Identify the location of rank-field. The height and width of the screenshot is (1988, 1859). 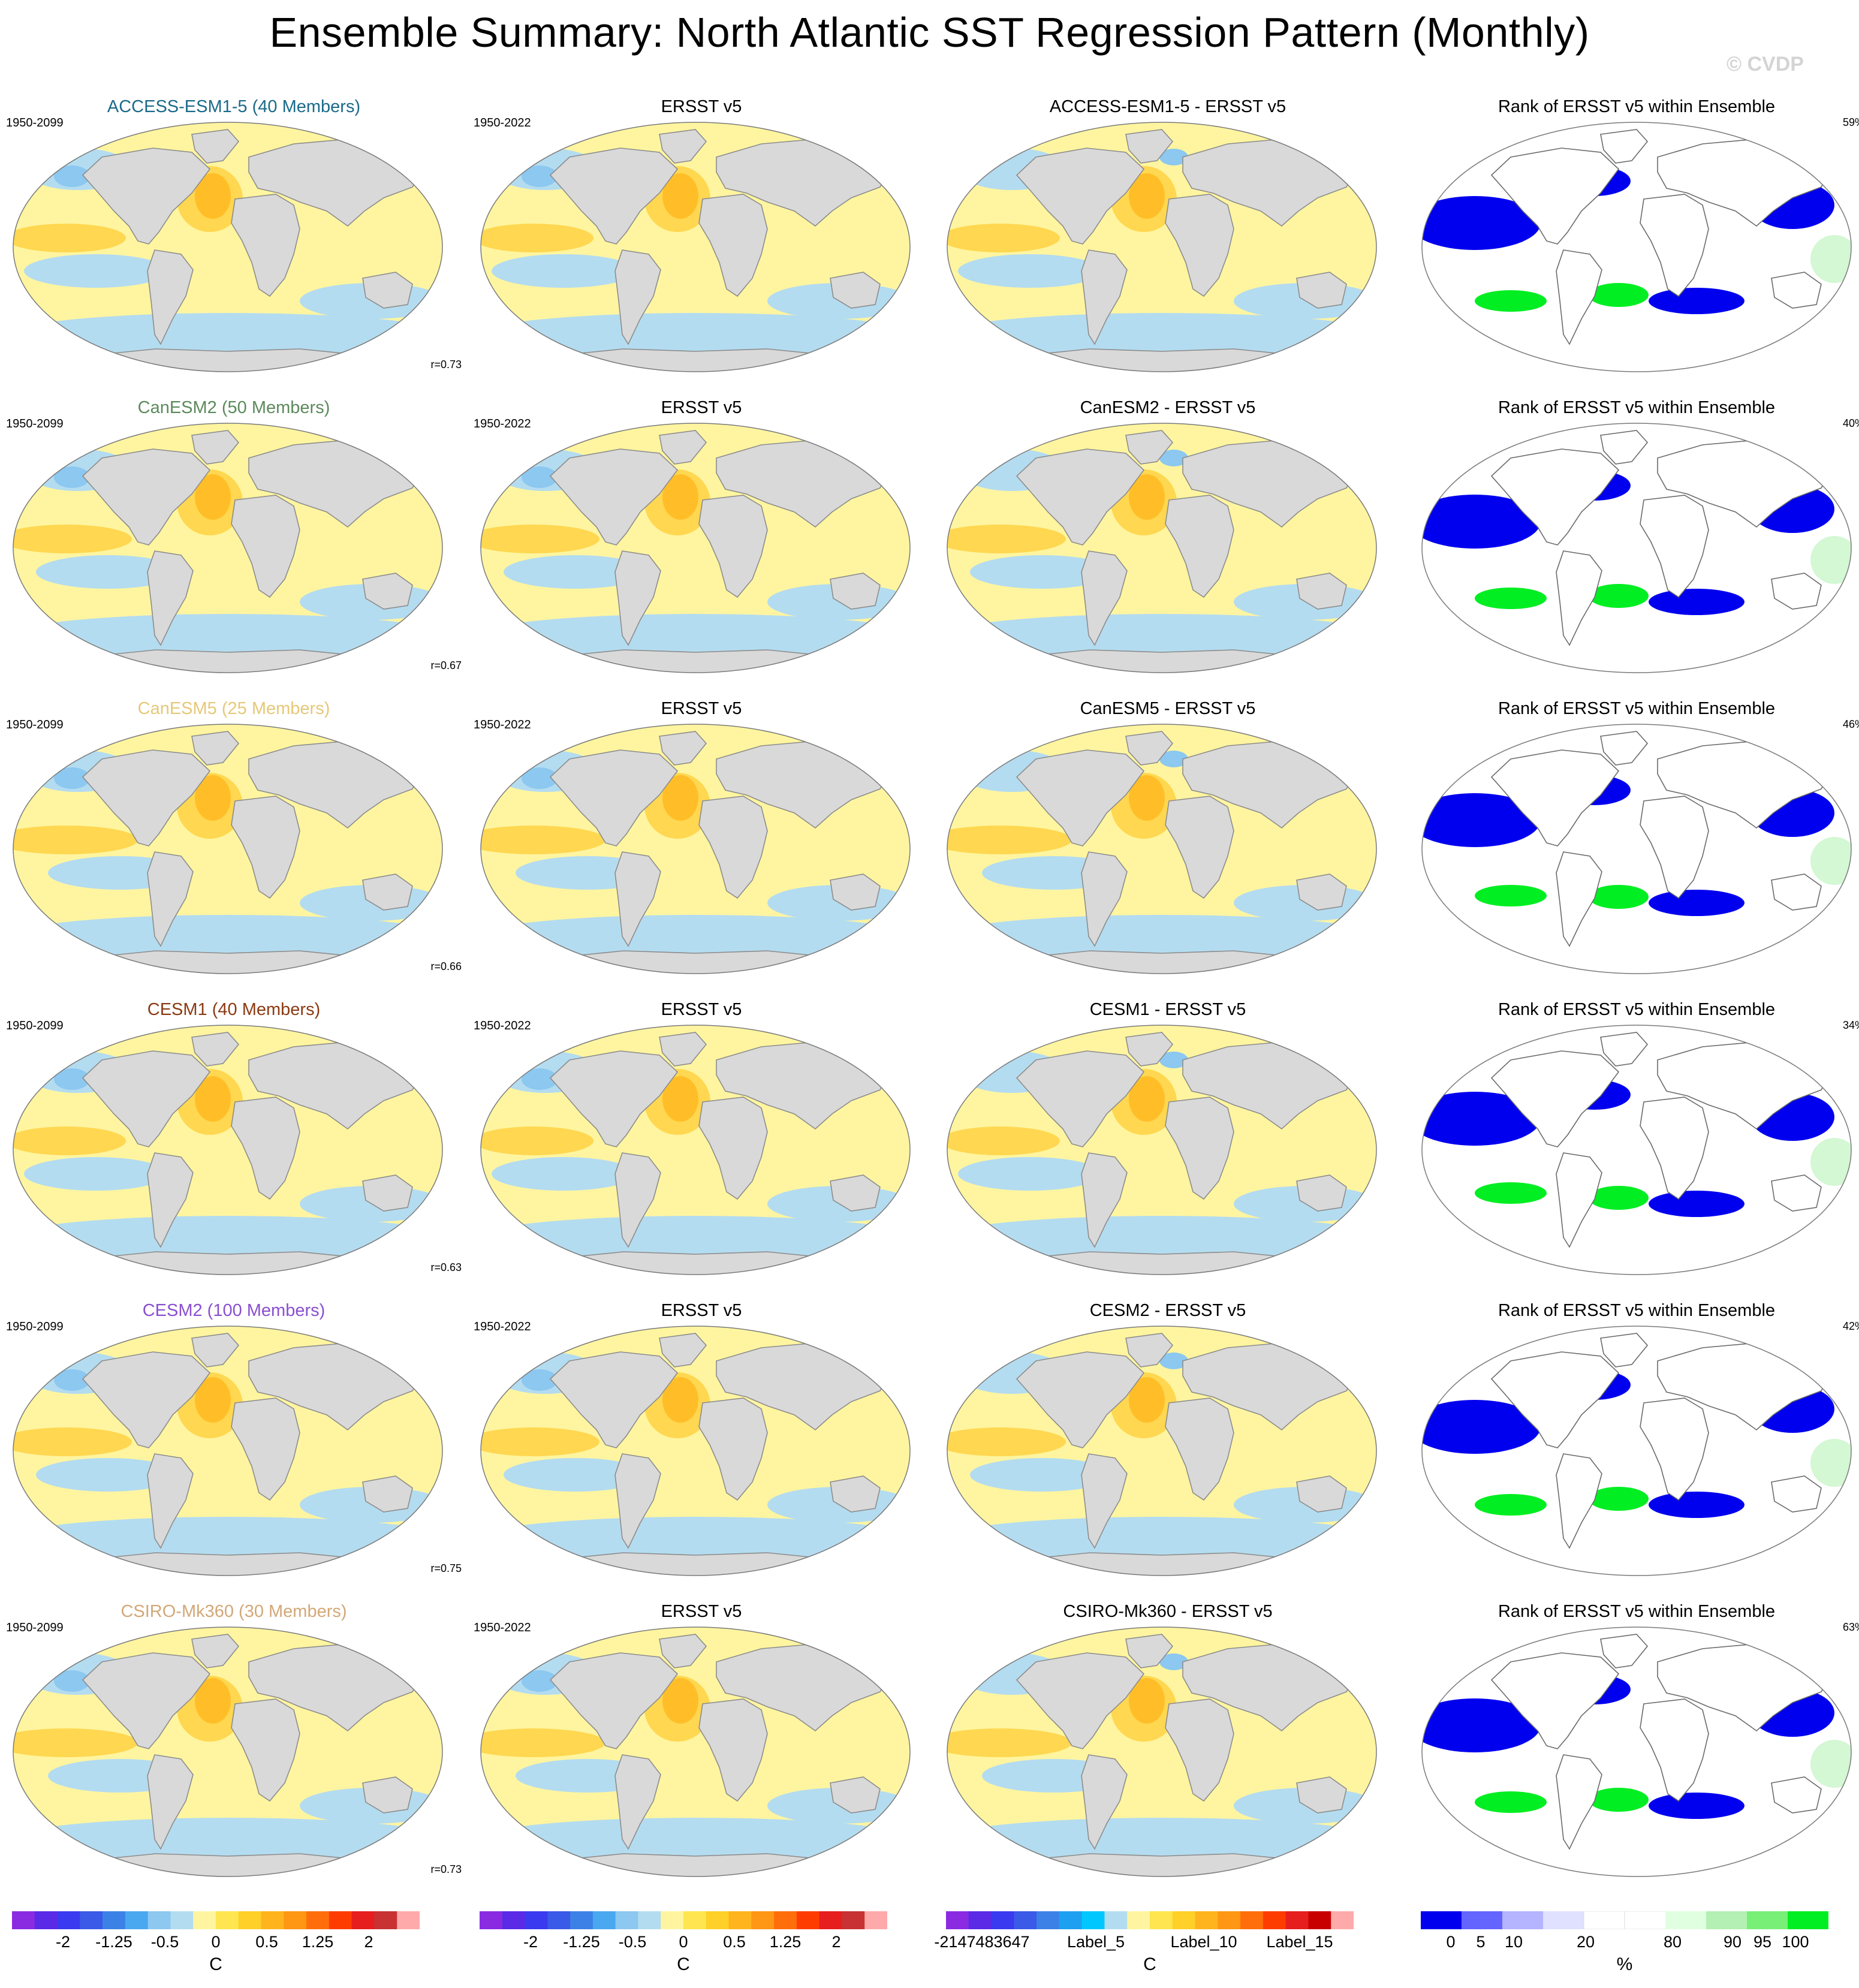
(1636, 1451).